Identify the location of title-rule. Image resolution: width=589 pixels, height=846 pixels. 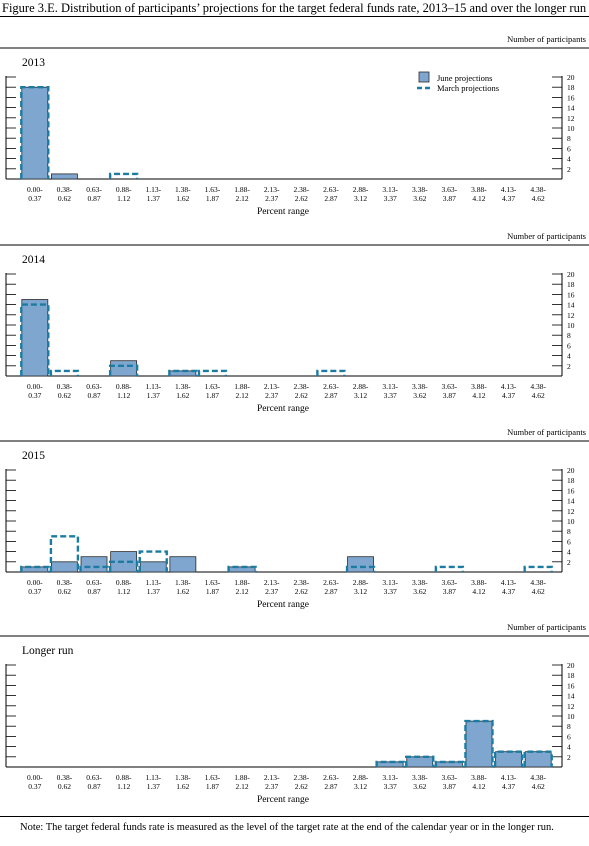
(294, 16).